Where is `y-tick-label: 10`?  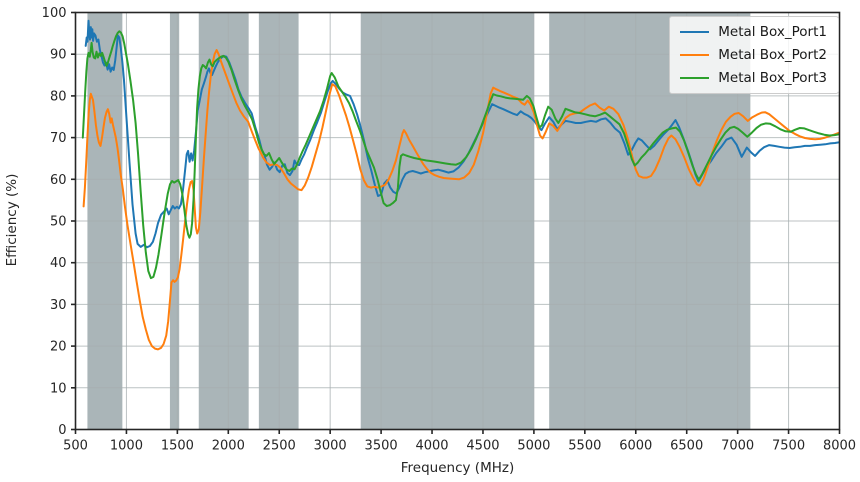 y-tick-label: 10 is located at coordinates (58, 388).